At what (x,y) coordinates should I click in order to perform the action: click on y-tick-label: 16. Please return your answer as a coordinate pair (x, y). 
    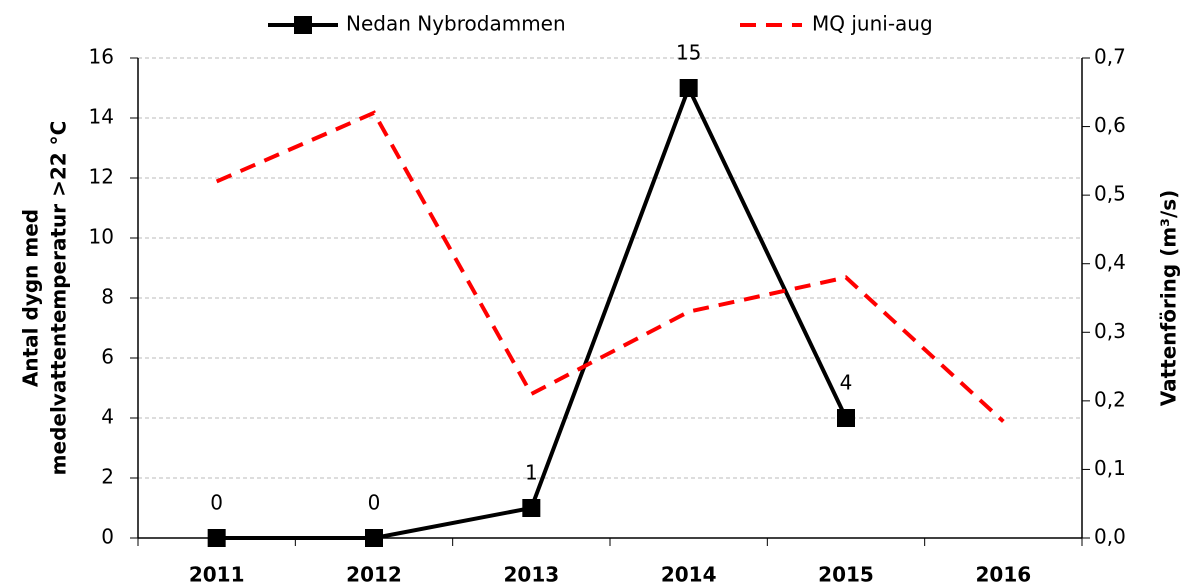
    Looking at the image, I should click on (101, 57).